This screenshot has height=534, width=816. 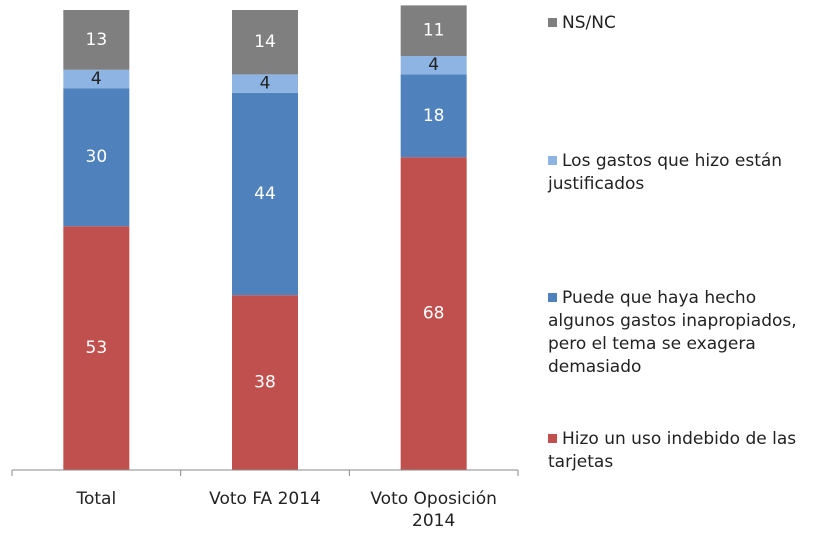 What do you see at coordinates (682, 23) in the screenshot?
I see `legend-item: NS/NC` at bounding box center [682, 23].